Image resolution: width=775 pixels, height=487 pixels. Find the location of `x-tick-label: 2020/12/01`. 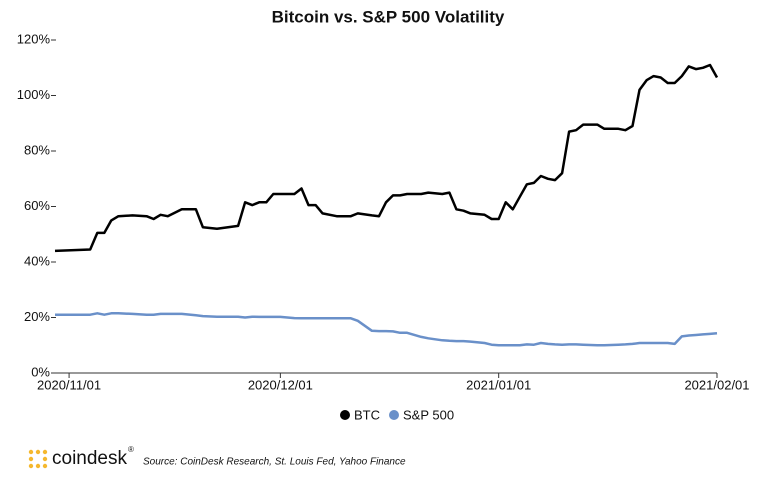

x-tick-label: 2020/12/01 is located at coordinates (280, 384).